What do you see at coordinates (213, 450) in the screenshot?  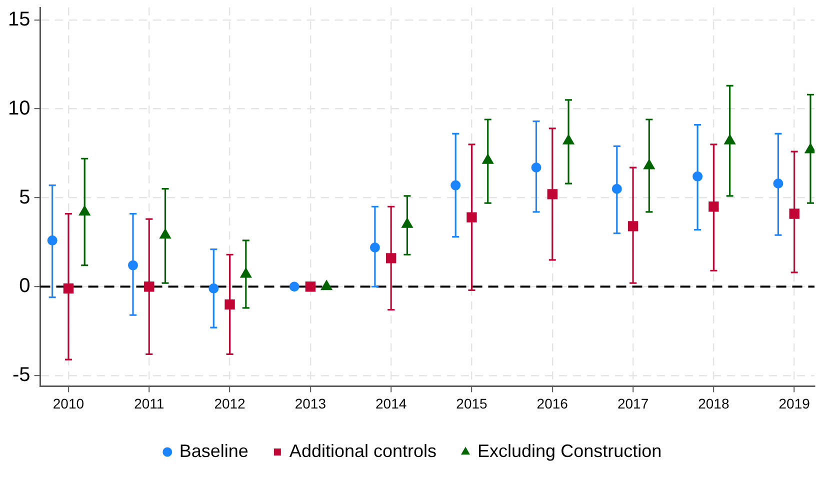 I see `legend-label: Baseline` at bounding box center [213, 450].